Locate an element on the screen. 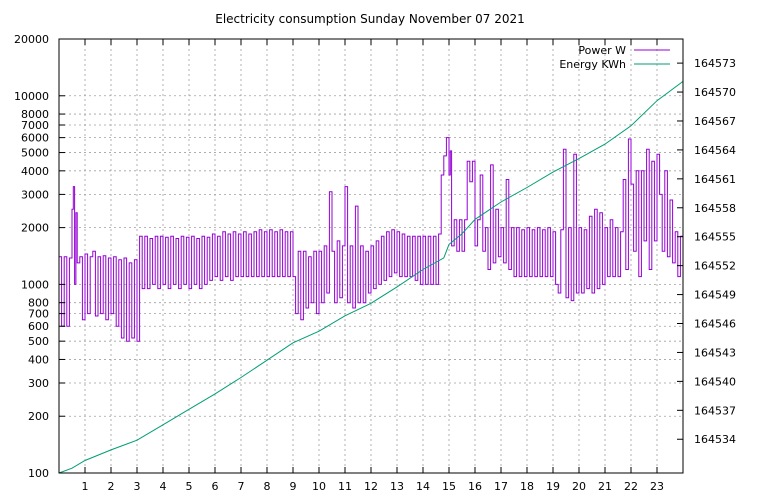 Image resolution: width=768 pixels, height=504 pixels. x-tick-label: 17 is located at coordinates (501, 486).